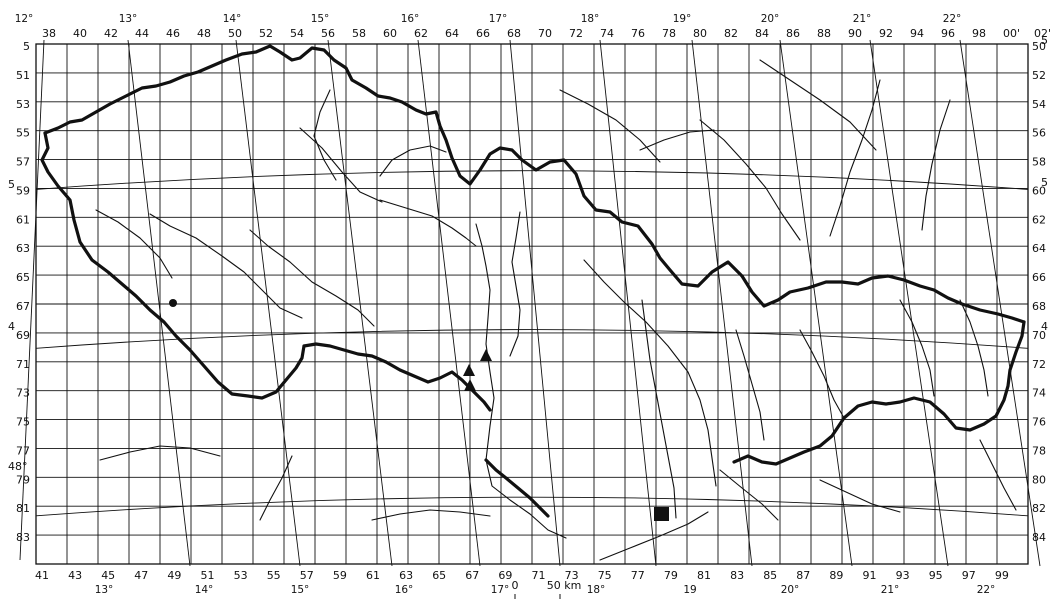 This screenshot has width=1052, height=604. What do you see at coordinates (704, 575) in the screenshot?
I see `bottom-grid-label: 81` at bounding box center [704, 575].